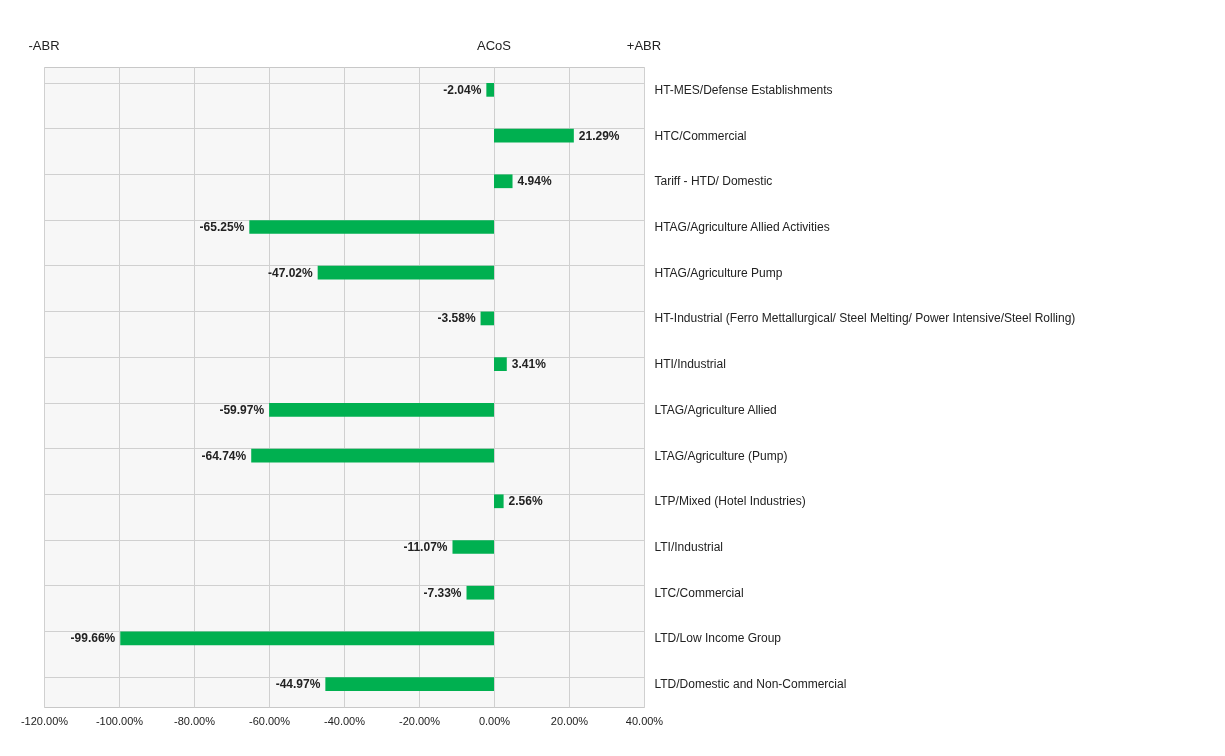 The width and height of the screenshot is (1225, 756). I want to click on x-tick-label: -100.00%, so click(119, 720).